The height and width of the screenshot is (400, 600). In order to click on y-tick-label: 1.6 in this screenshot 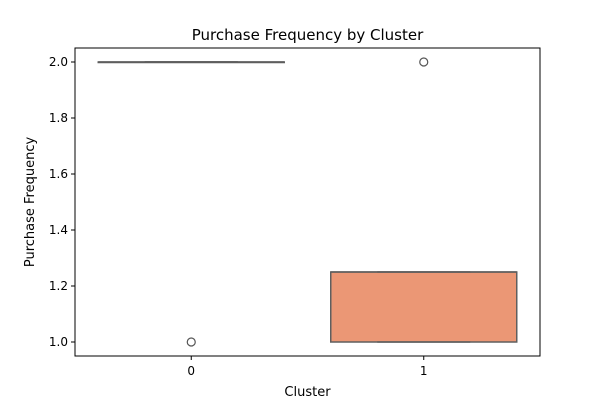, I will do `click(58, 174)`.